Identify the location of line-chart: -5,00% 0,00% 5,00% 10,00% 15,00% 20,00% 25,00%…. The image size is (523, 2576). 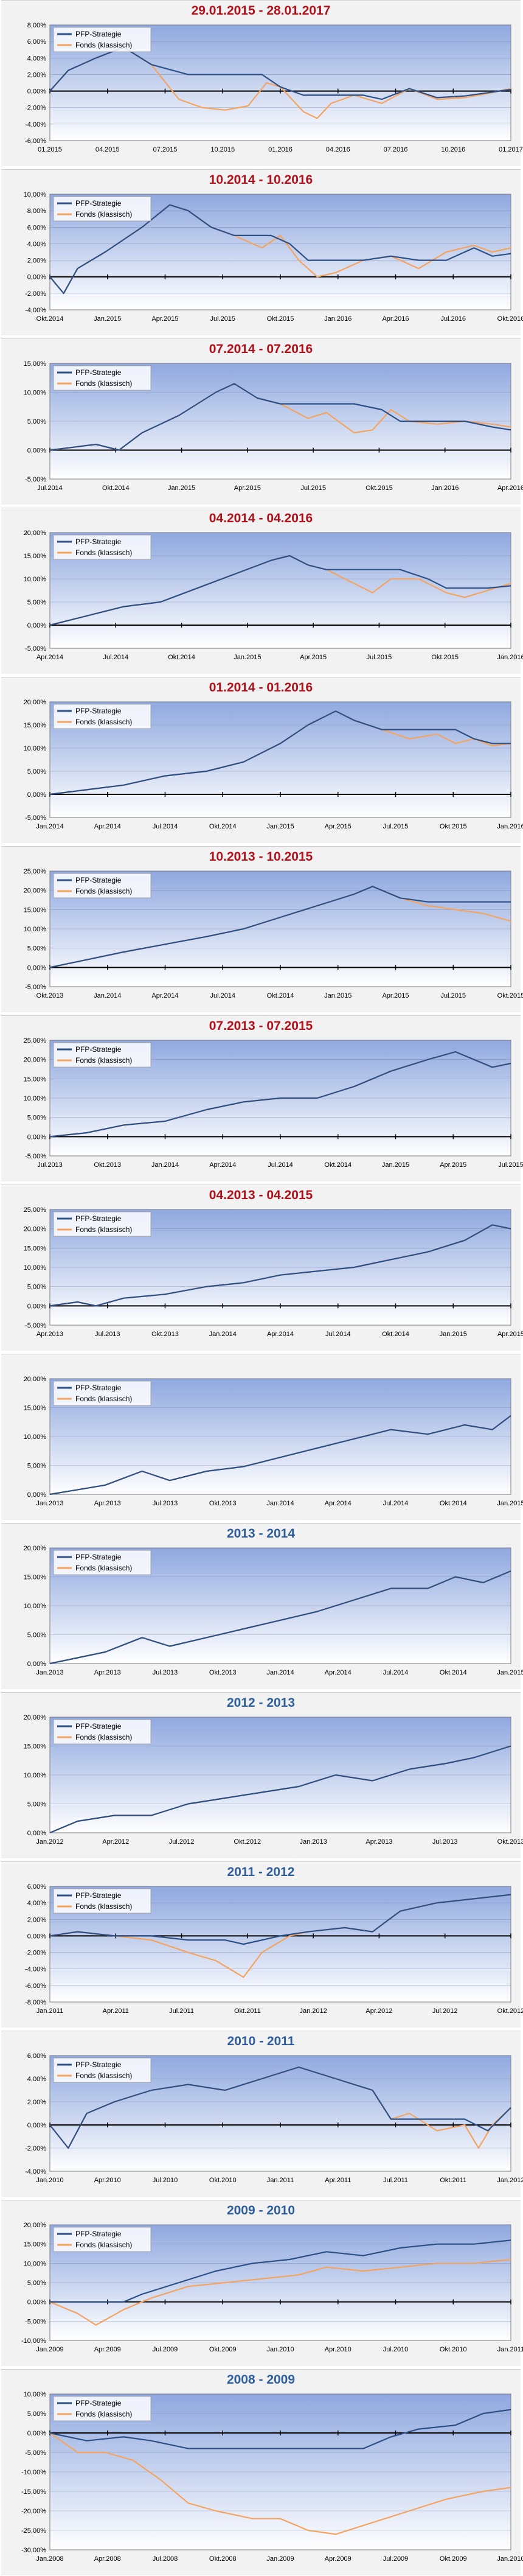
(274, 1272).